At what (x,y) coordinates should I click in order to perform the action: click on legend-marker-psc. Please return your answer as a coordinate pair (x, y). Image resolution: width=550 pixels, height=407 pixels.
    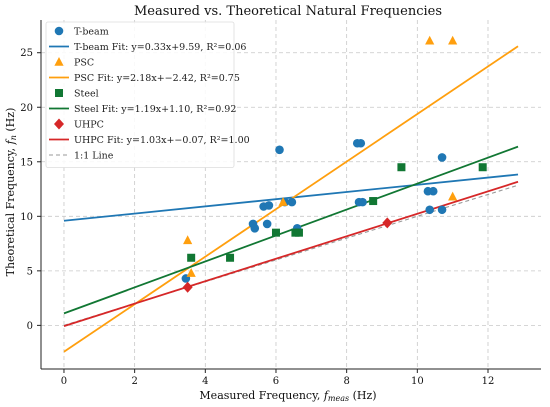
    Looking at the image, I should click on (59, 61).